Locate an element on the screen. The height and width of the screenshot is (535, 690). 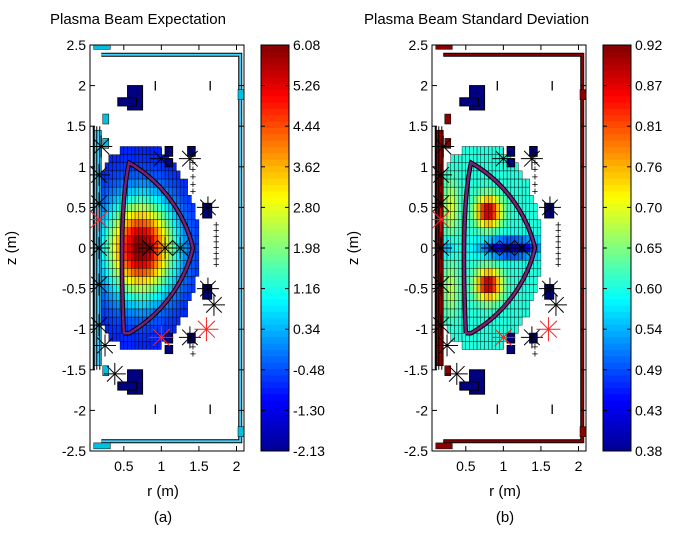
colorbar-tick-label: 6.08 is located at coordinates (306, 45).